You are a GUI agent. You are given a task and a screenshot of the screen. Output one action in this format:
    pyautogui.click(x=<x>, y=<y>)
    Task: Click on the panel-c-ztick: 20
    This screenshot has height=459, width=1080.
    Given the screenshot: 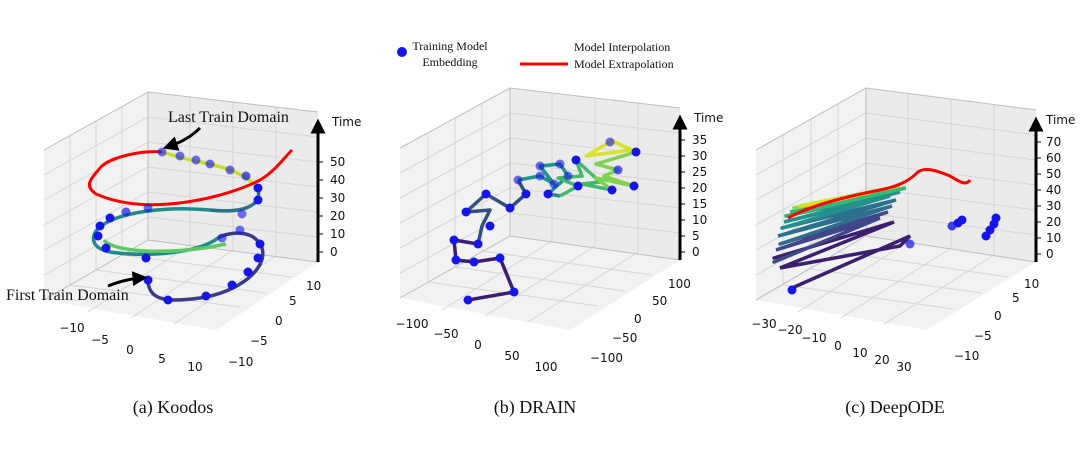 What is the action you would take?
    pyautogui.click(x=1053, y=222)
    